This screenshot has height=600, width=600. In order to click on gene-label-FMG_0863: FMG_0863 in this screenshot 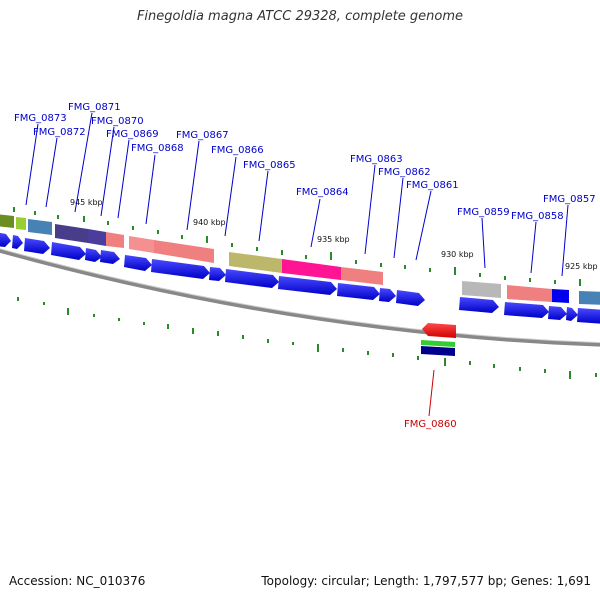, I will do `click(376, 159)`.